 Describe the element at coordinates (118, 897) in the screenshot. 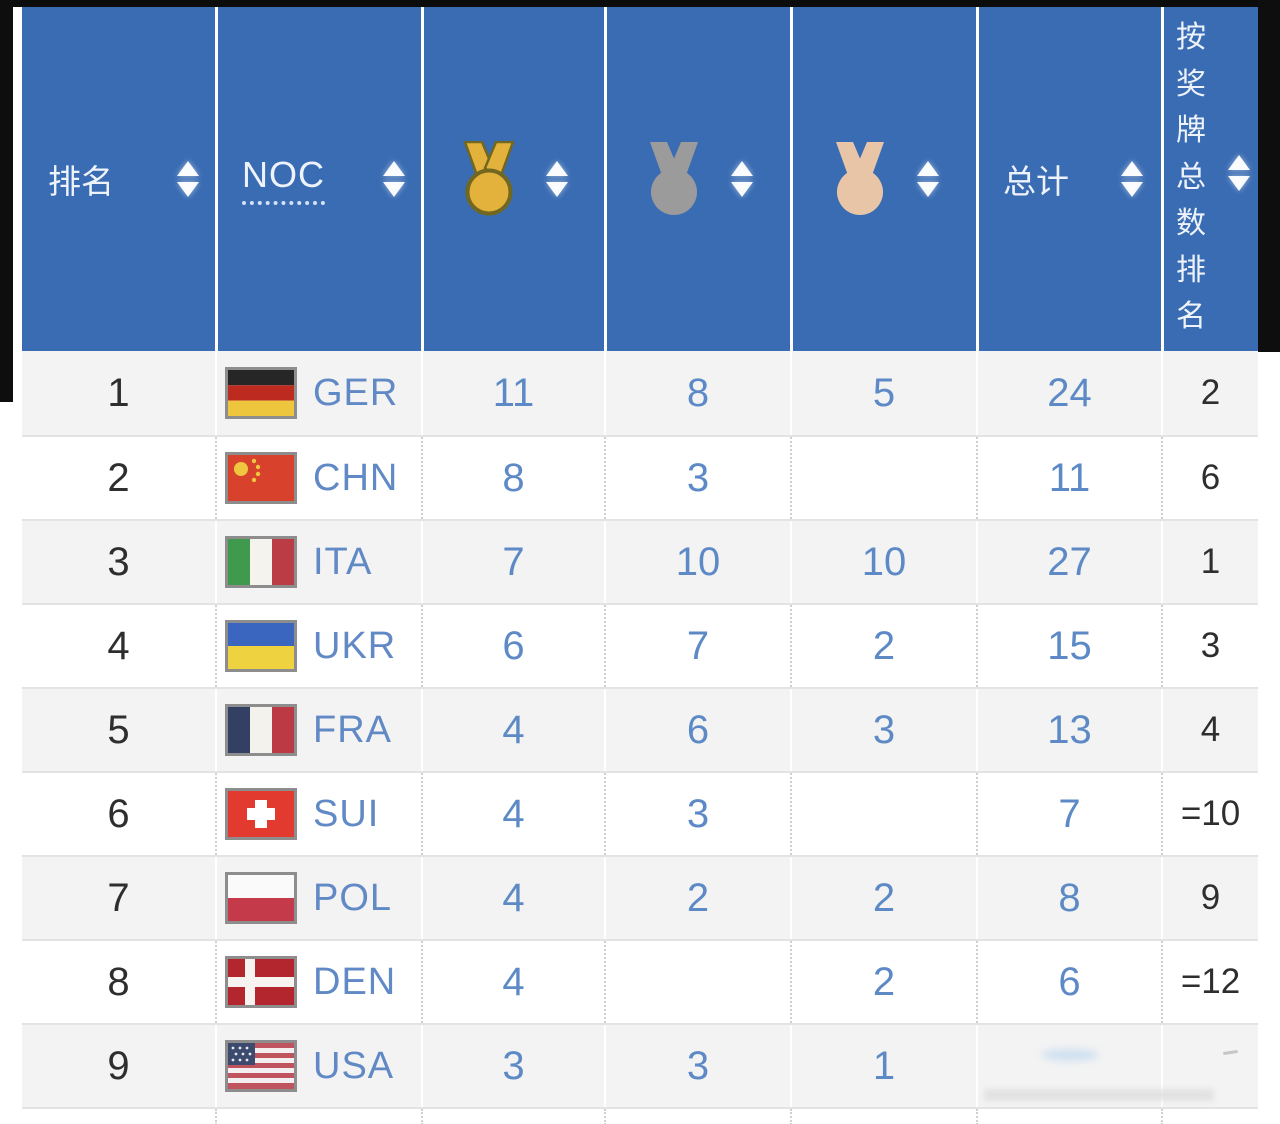

I see `rank-cell: 7` at that location.